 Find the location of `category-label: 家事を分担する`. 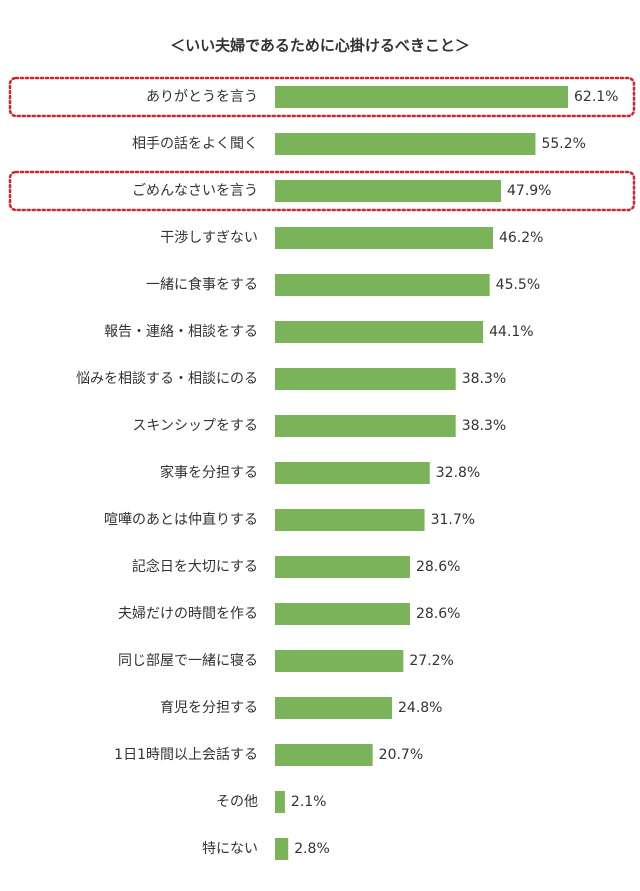

category-label: 家事を分担する is located at coordinates (209, 472).